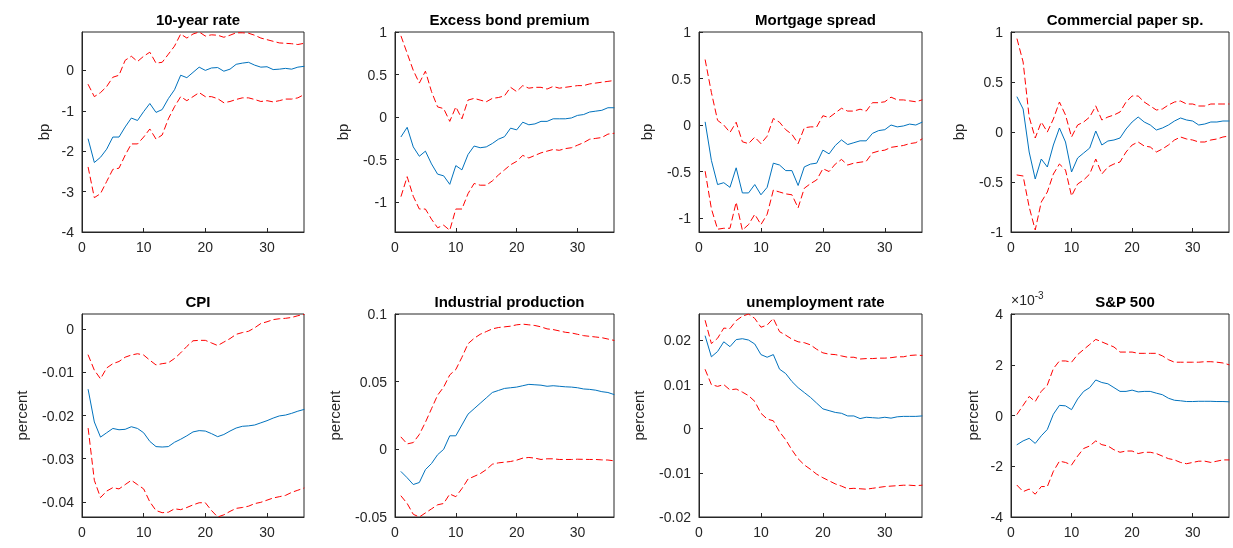  I want to click on chart-title: unemployment rate, so click(815, 301).